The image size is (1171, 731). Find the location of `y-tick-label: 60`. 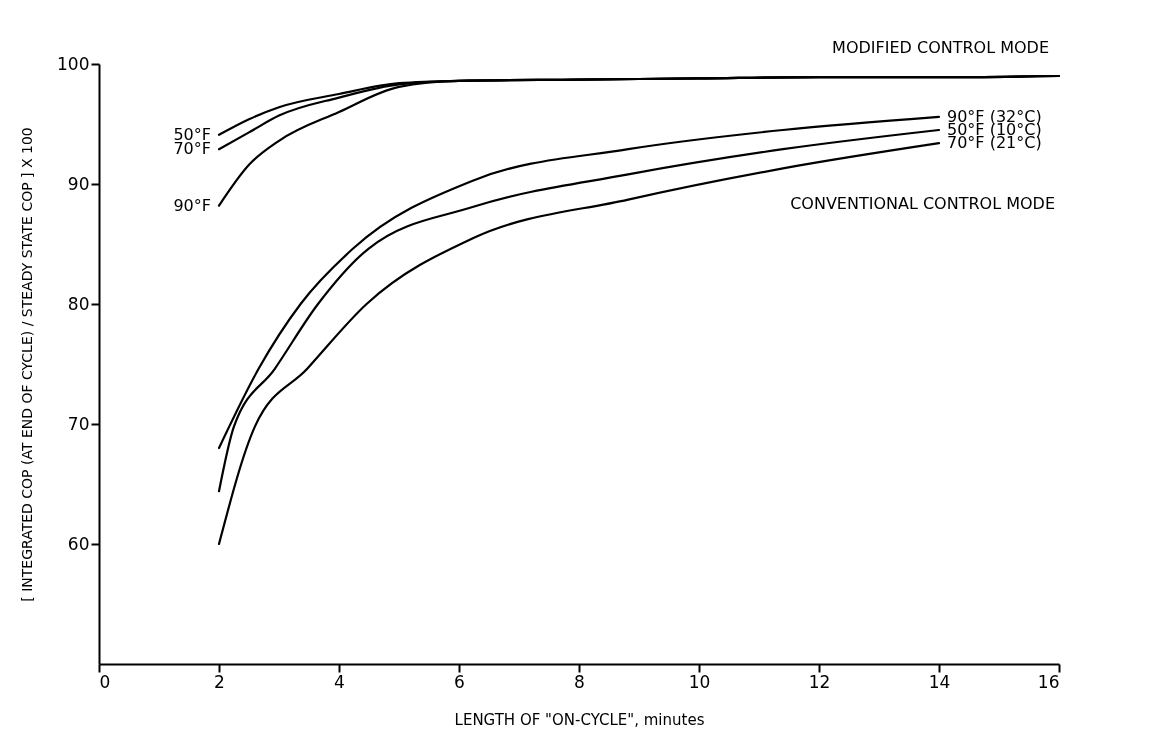

y-tick-label: 60 is located at coordinates (78, 543).